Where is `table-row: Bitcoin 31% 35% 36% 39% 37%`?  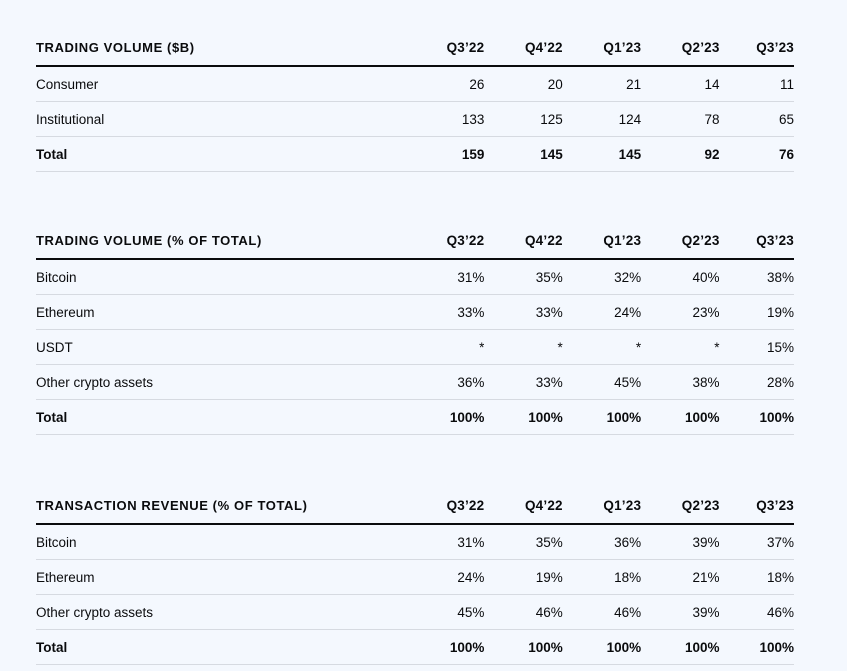
table-row: Bitcoin 31% 35% 36% 39% 37% is located at coordinates (415, 542).